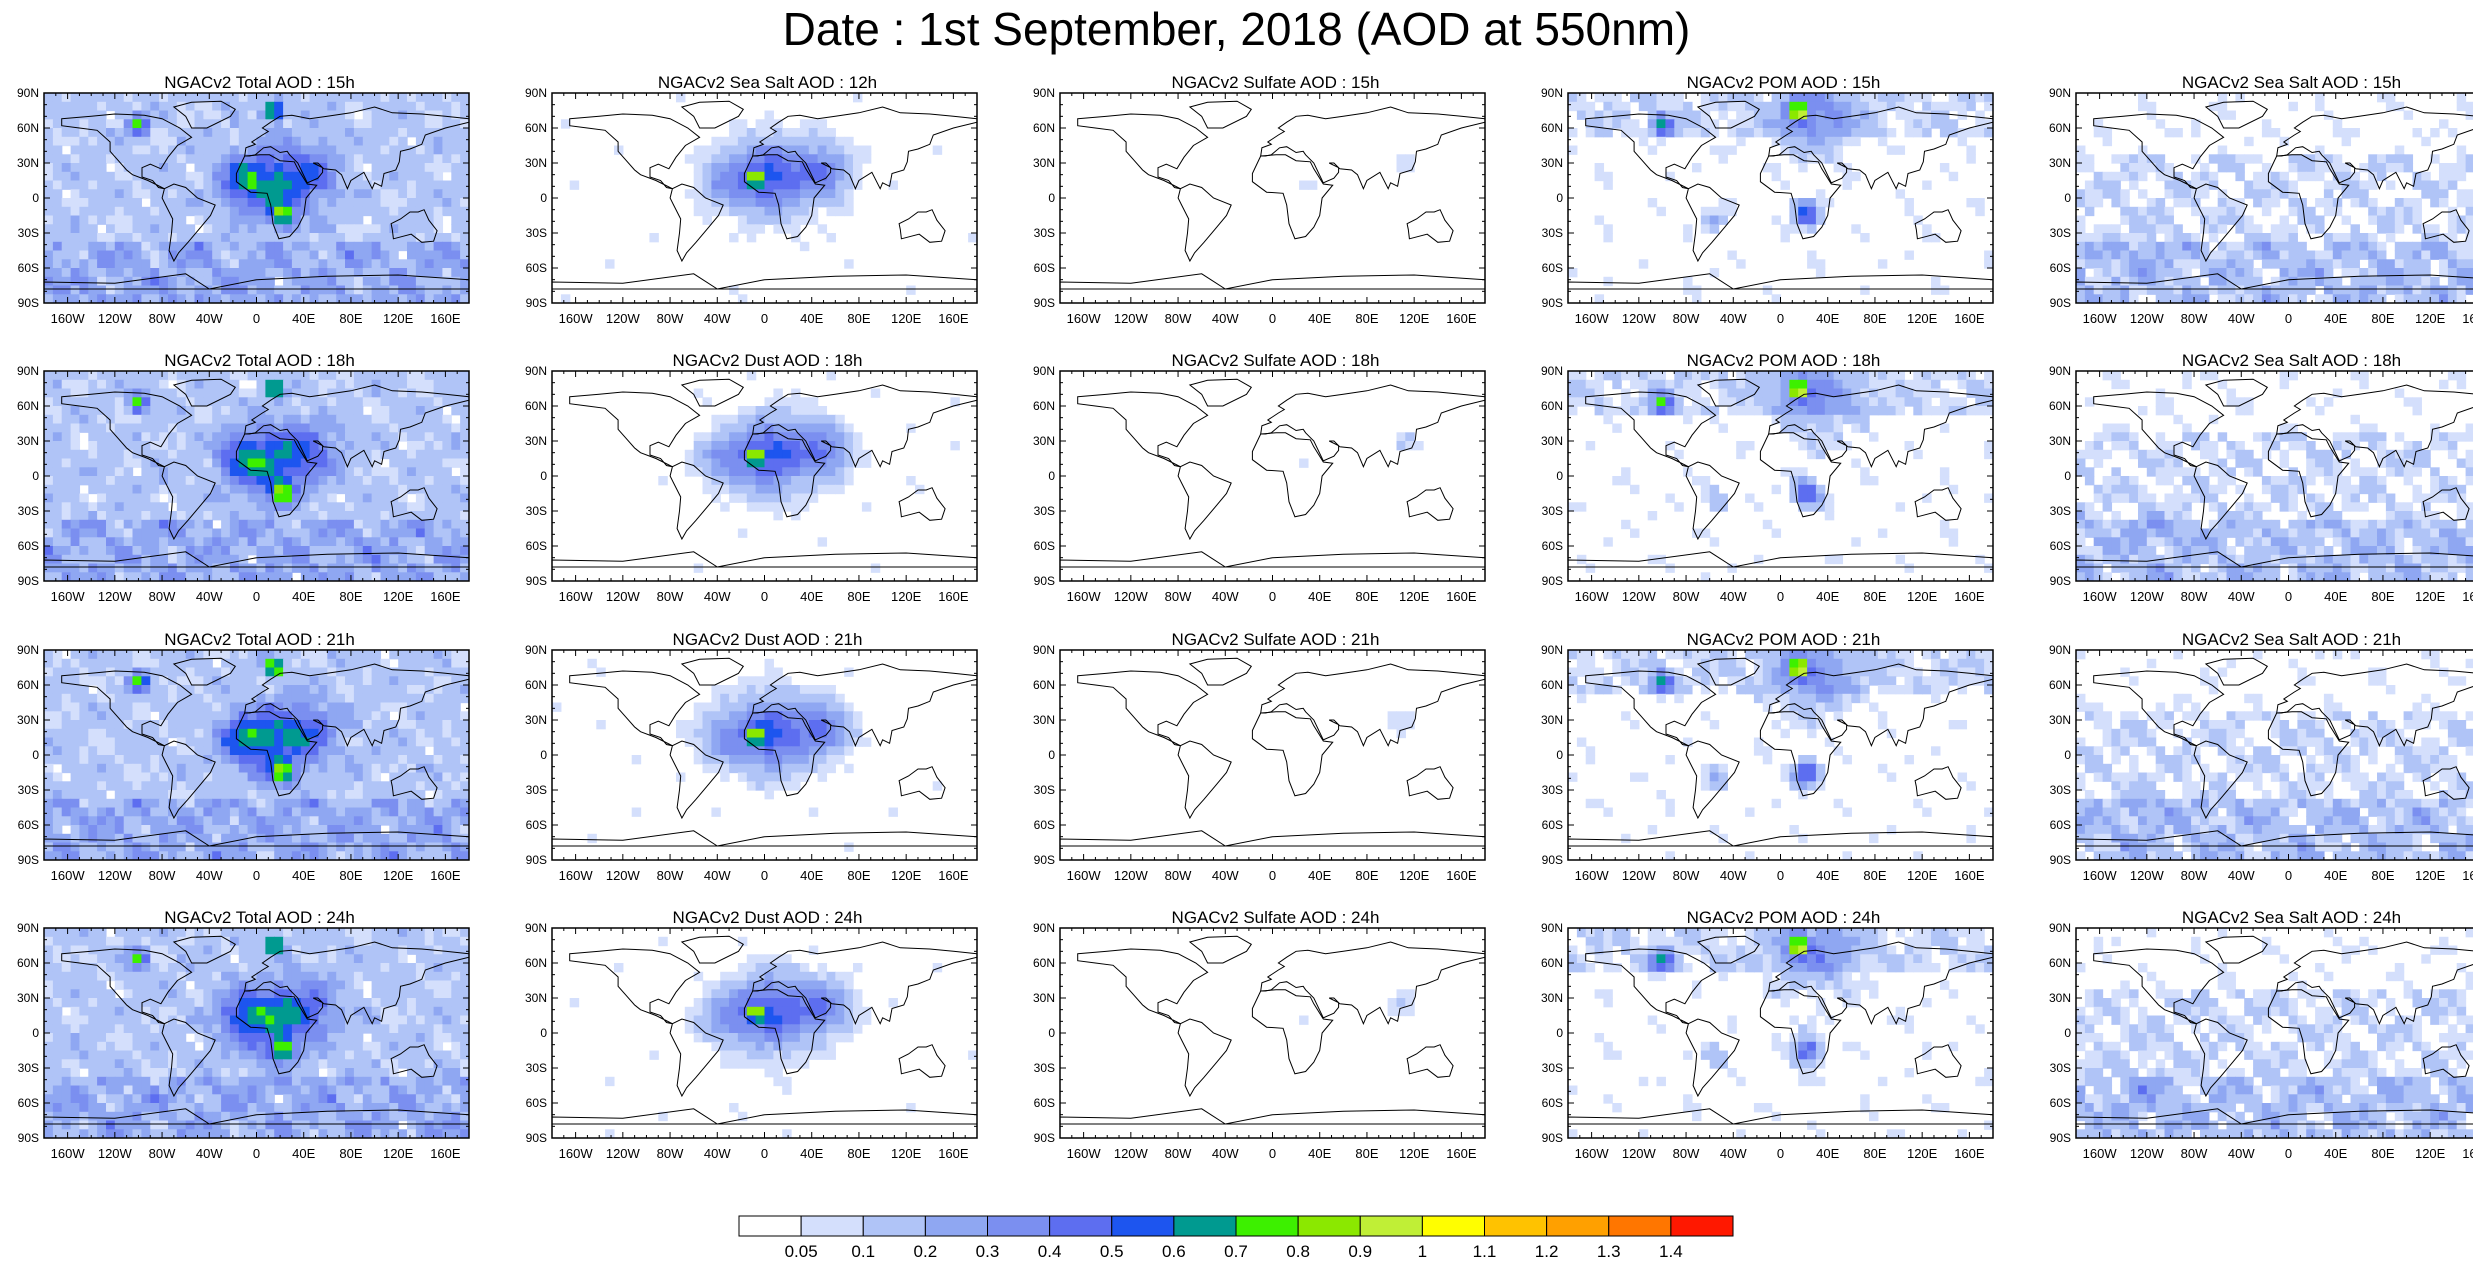  I want to click on longitude-label: 80W, so click(1686, 318).